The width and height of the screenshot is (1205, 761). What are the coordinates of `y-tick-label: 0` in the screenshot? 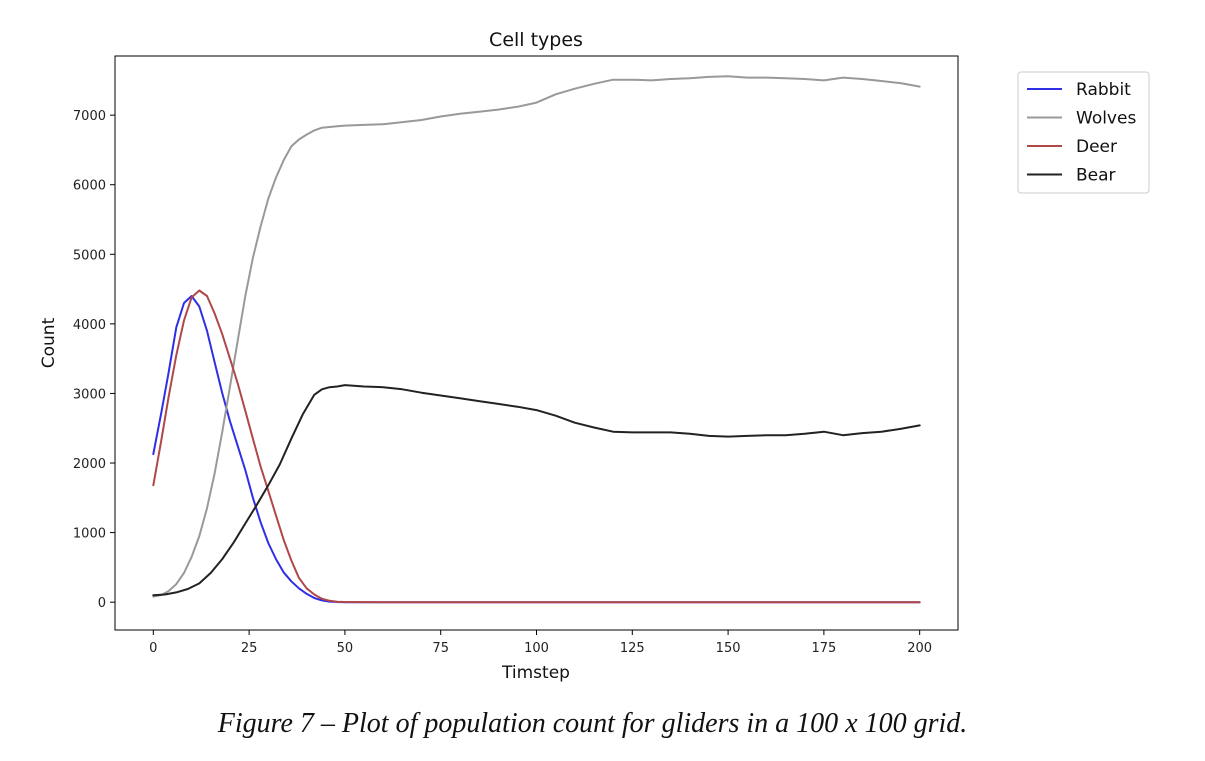 It's located at (102, 603).